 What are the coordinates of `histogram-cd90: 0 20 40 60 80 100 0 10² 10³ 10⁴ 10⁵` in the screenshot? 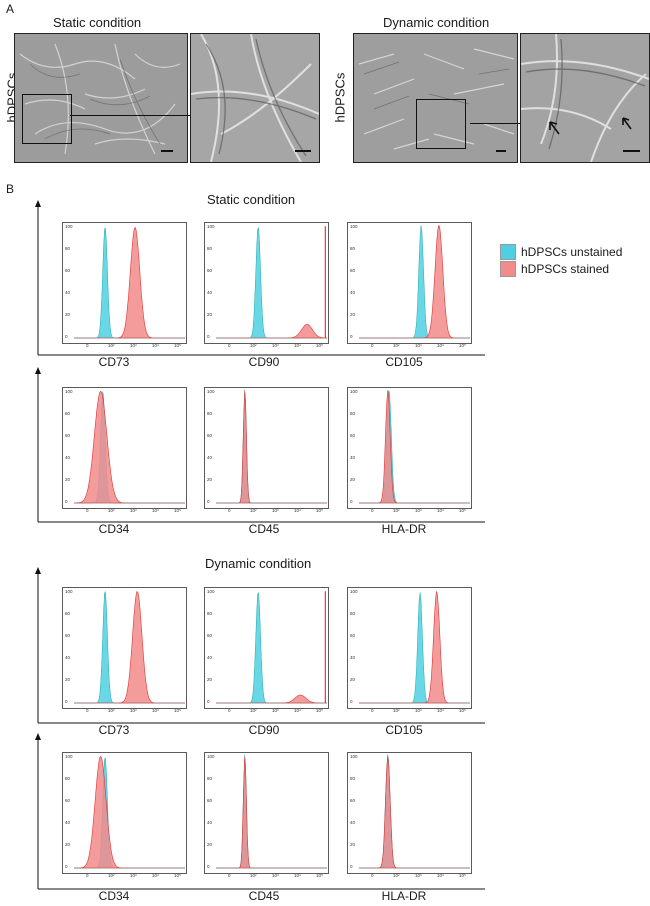 It's located at (266, 653).